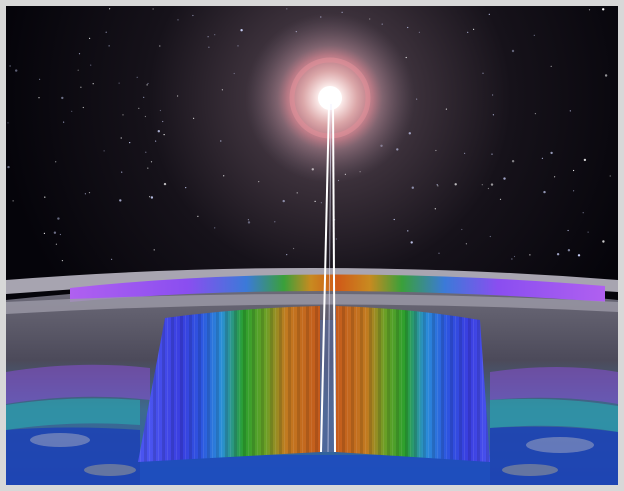 Image resolution: width=624 pixels, height=491 pixels. I want to click on sun-core, so click(330, 98).